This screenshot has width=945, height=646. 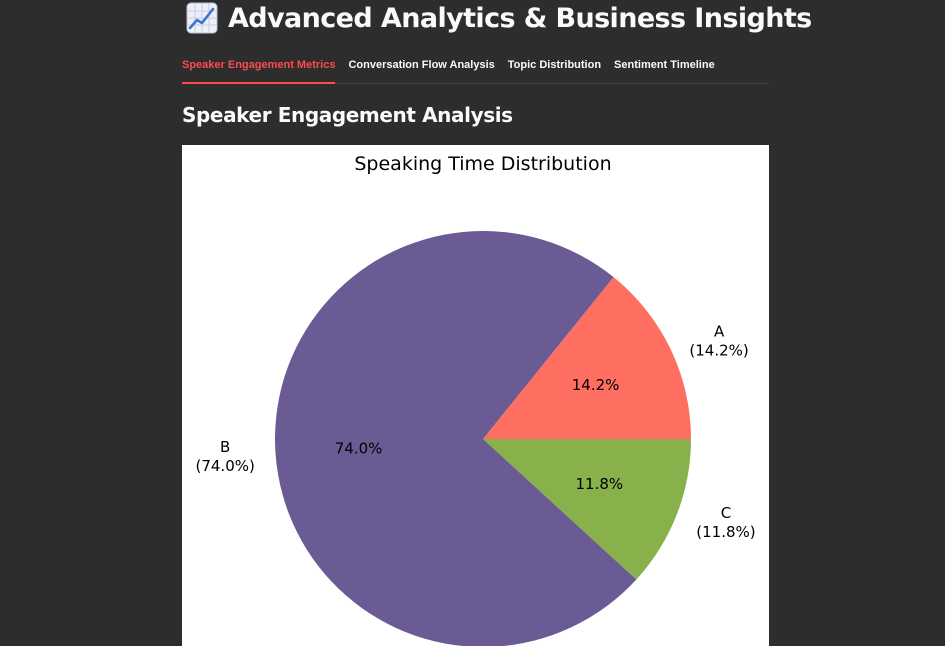 What do you see at coordinates (421, 65) in the screenshot?
I see `tab-conversation-flow-analysis: Conversation Flow Analysis` at bounding box center [421, 65].